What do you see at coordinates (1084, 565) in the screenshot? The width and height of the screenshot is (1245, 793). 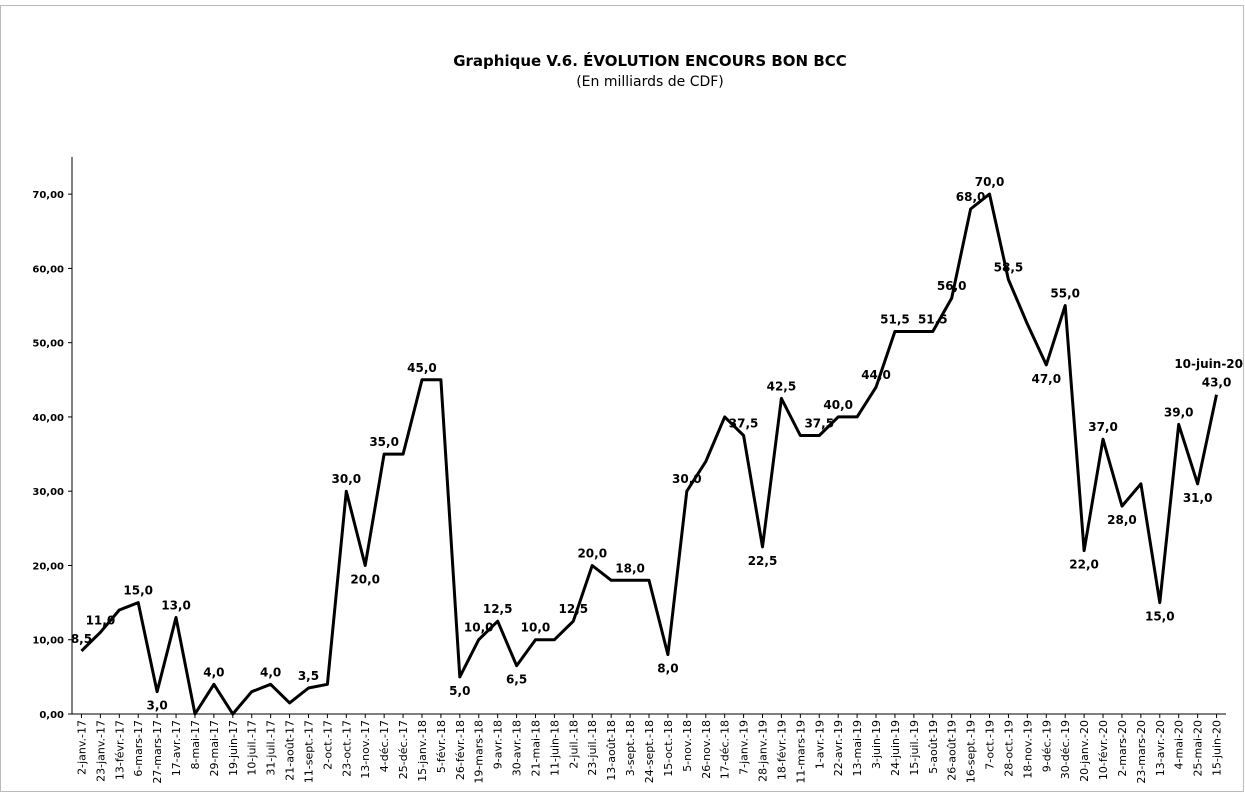 I see `data-label: 22,0` at bounding box center [1084, 565].